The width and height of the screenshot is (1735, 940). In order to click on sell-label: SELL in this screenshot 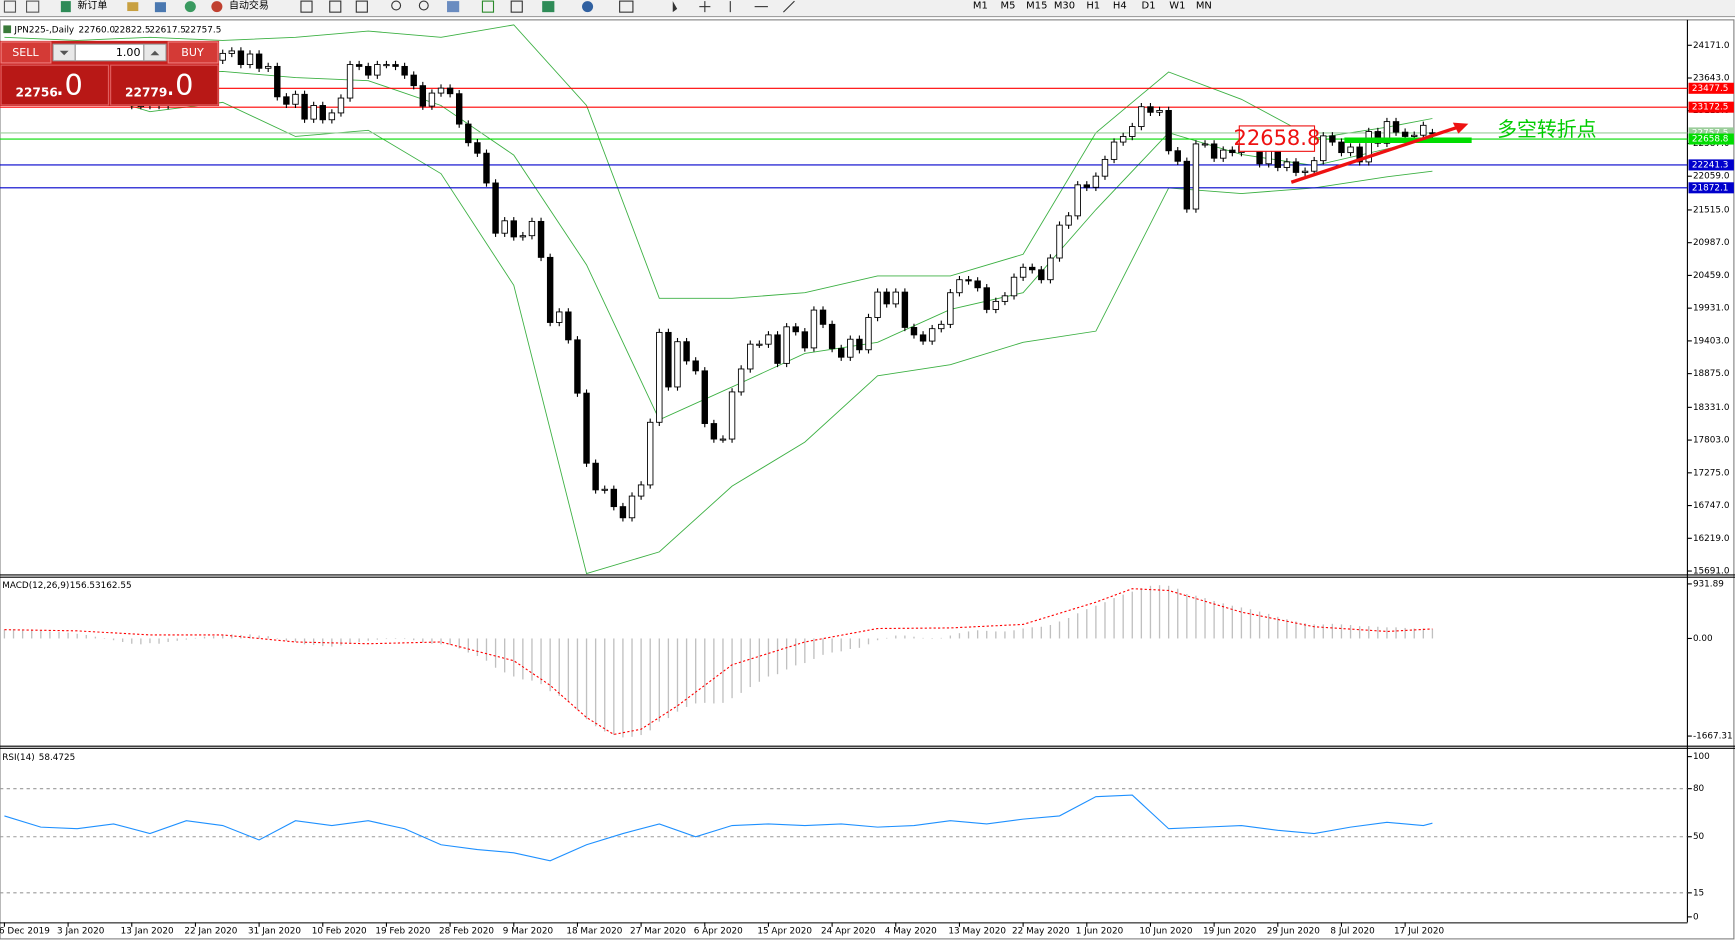, I will do `click(25, 52)`.